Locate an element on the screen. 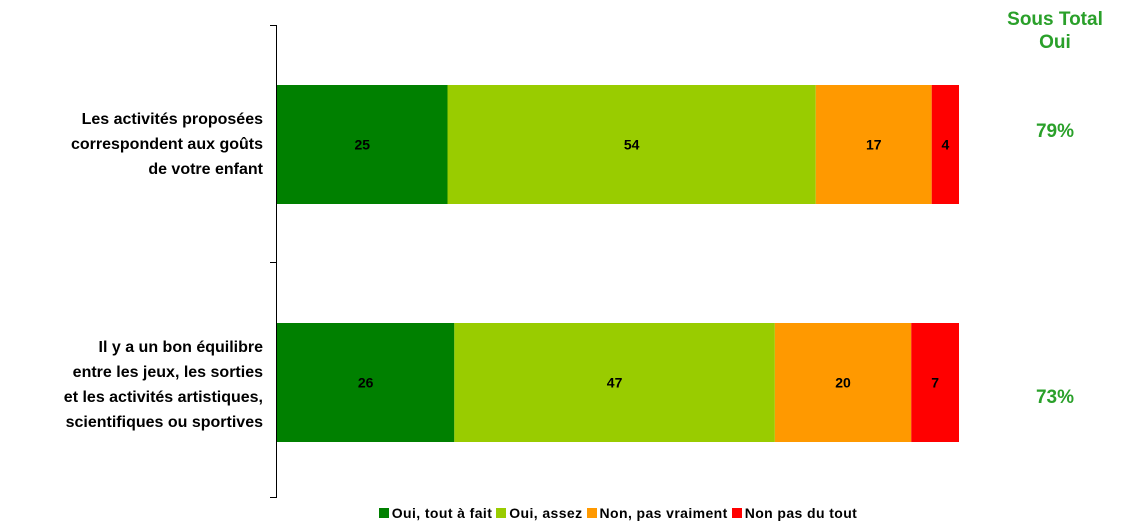  legend-item-3: Non, pas vraiment is located at coordinates (657, 513).